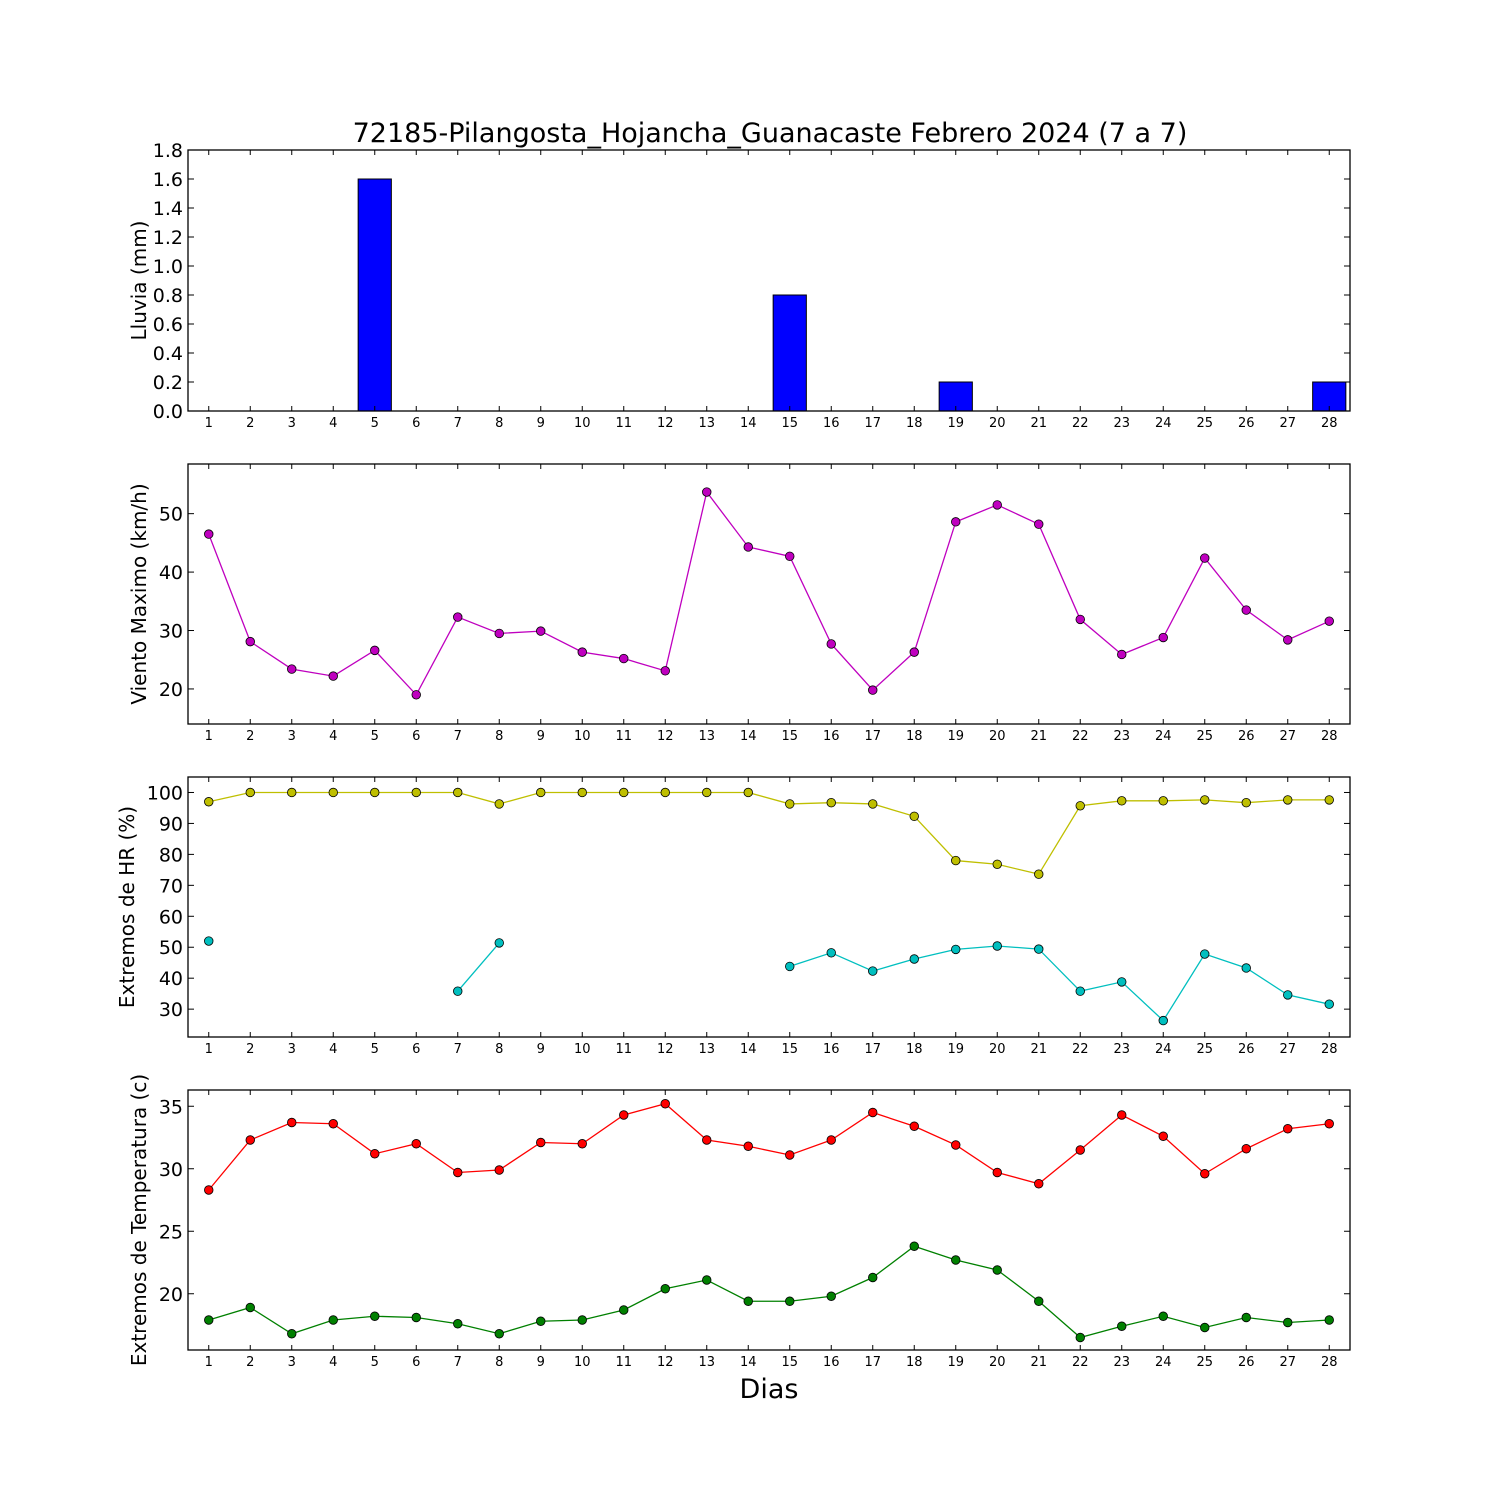 The image size is (1500, 1504). Describe the element at coordinates (333, 1049) in the screenshot. I see `x-tick-label: 4` at that location.